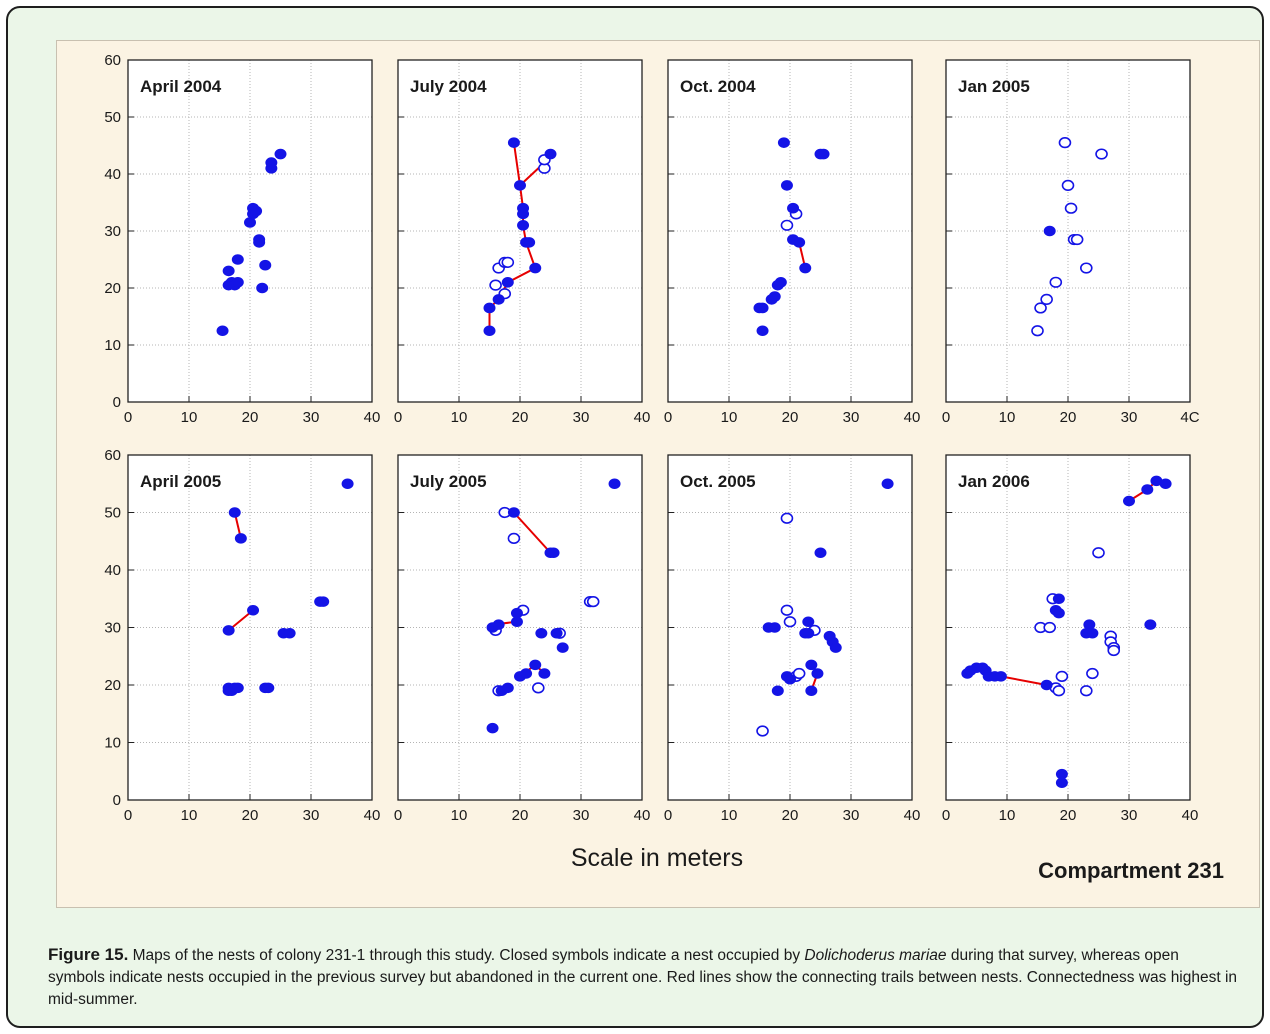 The image size is (1270, 1034). Describe the element at coordinates (112, 174) in the screenshot. I see `y-tick-label: 40` at that location.